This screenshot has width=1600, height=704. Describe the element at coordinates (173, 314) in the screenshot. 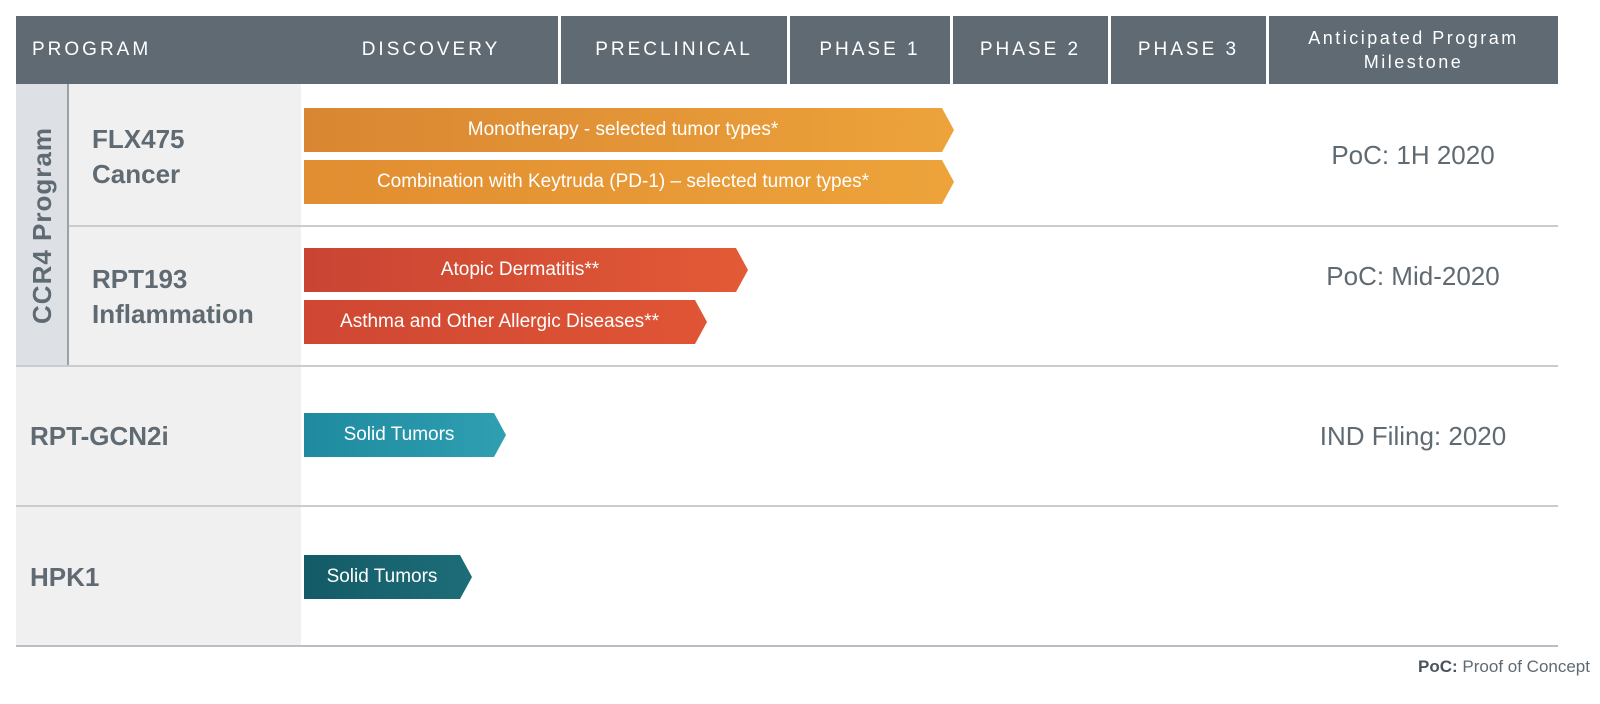

I see `program-name-line2: Inflammation` at that location.